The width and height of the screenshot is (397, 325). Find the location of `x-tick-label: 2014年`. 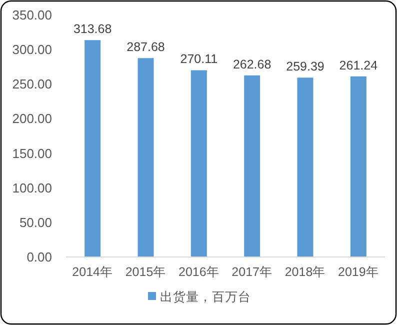

x-tick-label: 2014年 is located at coordinates (92, 272).